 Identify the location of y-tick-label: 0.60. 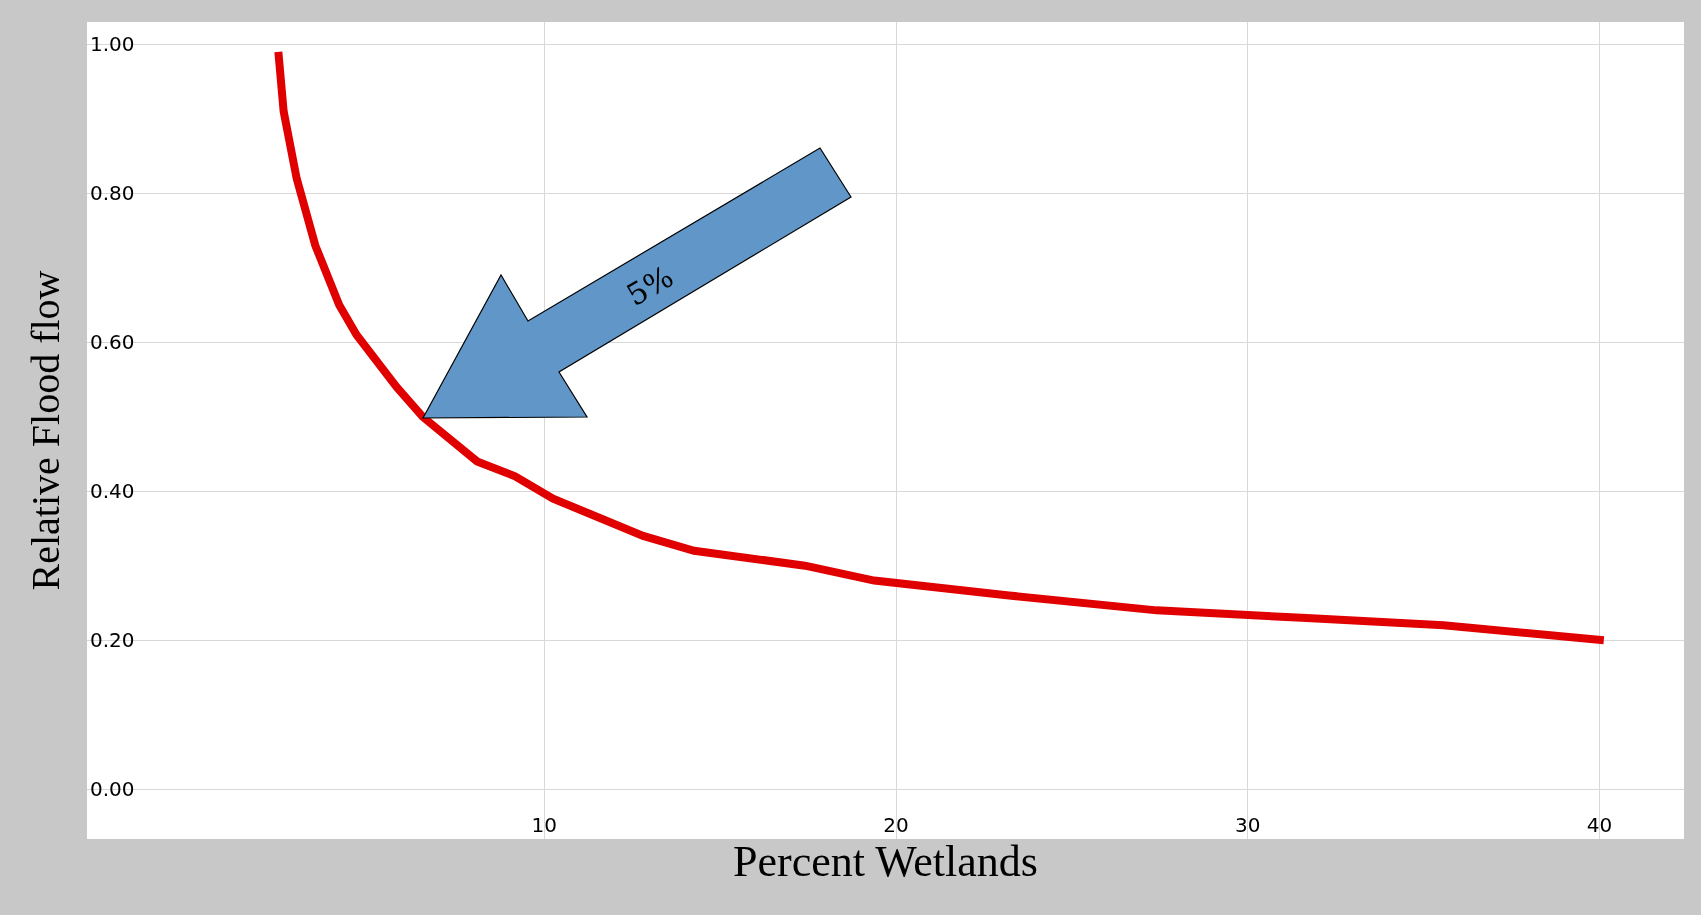
(112, 342).